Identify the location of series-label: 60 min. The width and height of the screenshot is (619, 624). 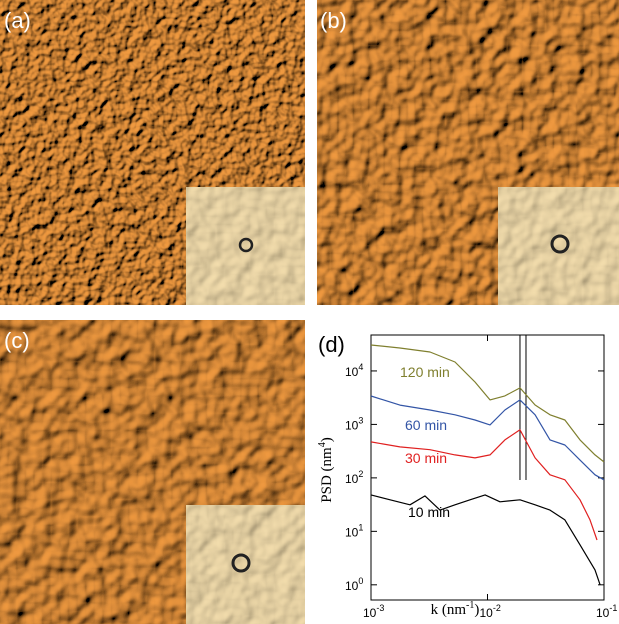
(426, 425).